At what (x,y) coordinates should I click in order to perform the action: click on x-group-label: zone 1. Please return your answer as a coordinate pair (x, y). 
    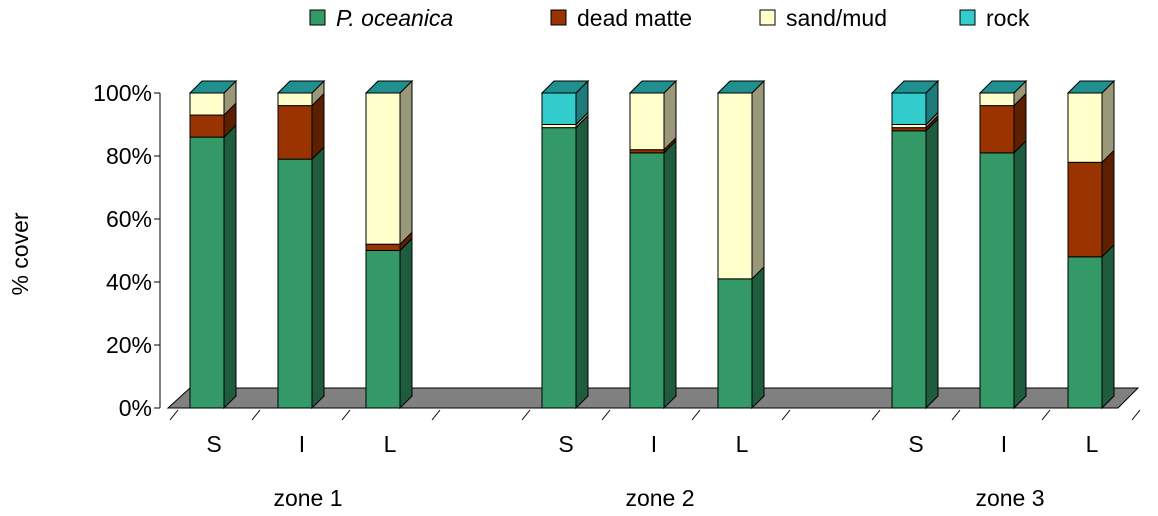
    Looking at the image, I should click on (307, 498).